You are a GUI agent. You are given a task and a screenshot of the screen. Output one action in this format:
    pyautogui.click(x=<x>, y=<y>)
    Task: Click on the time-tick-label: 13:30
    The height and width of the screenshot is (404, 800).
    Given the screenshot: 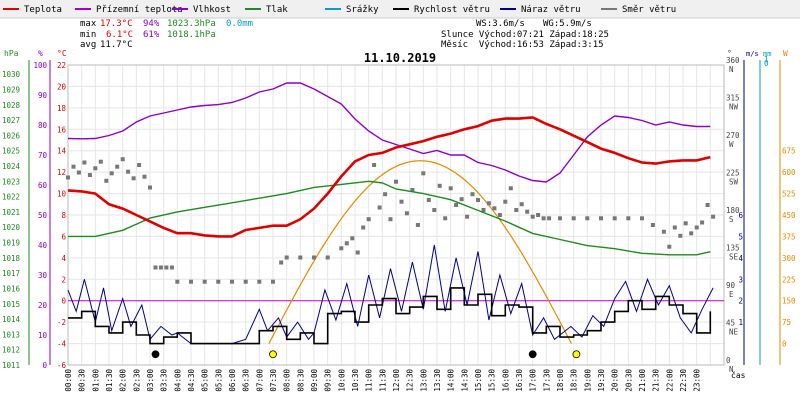 What is the action you would take?
    pyautogui.click(x=437, y=380)
    